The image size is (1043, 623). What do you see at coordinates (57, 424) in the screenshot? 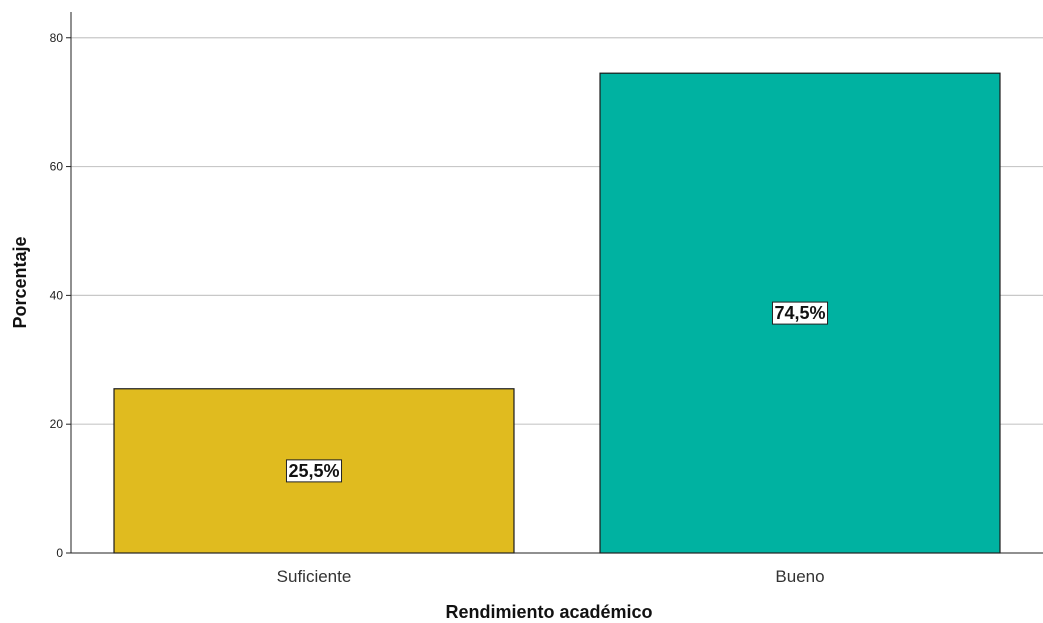
I see `y-tick-label: 20` at bounding box center [57, 424].